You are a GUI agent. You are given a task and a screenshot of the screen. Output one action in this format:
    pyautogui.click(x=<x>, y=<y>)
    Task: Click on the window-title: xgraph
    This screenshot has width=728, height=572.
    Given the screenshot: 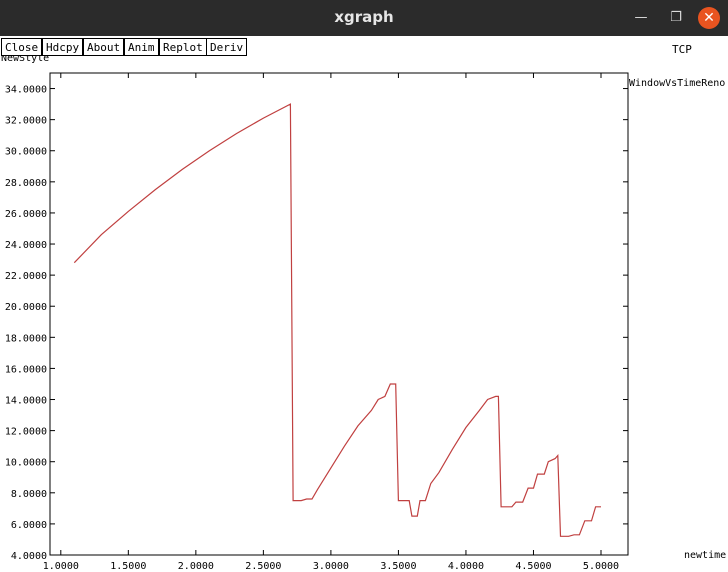 What is the action you would take?
    pyautogui.click(x=364, y=17)
    